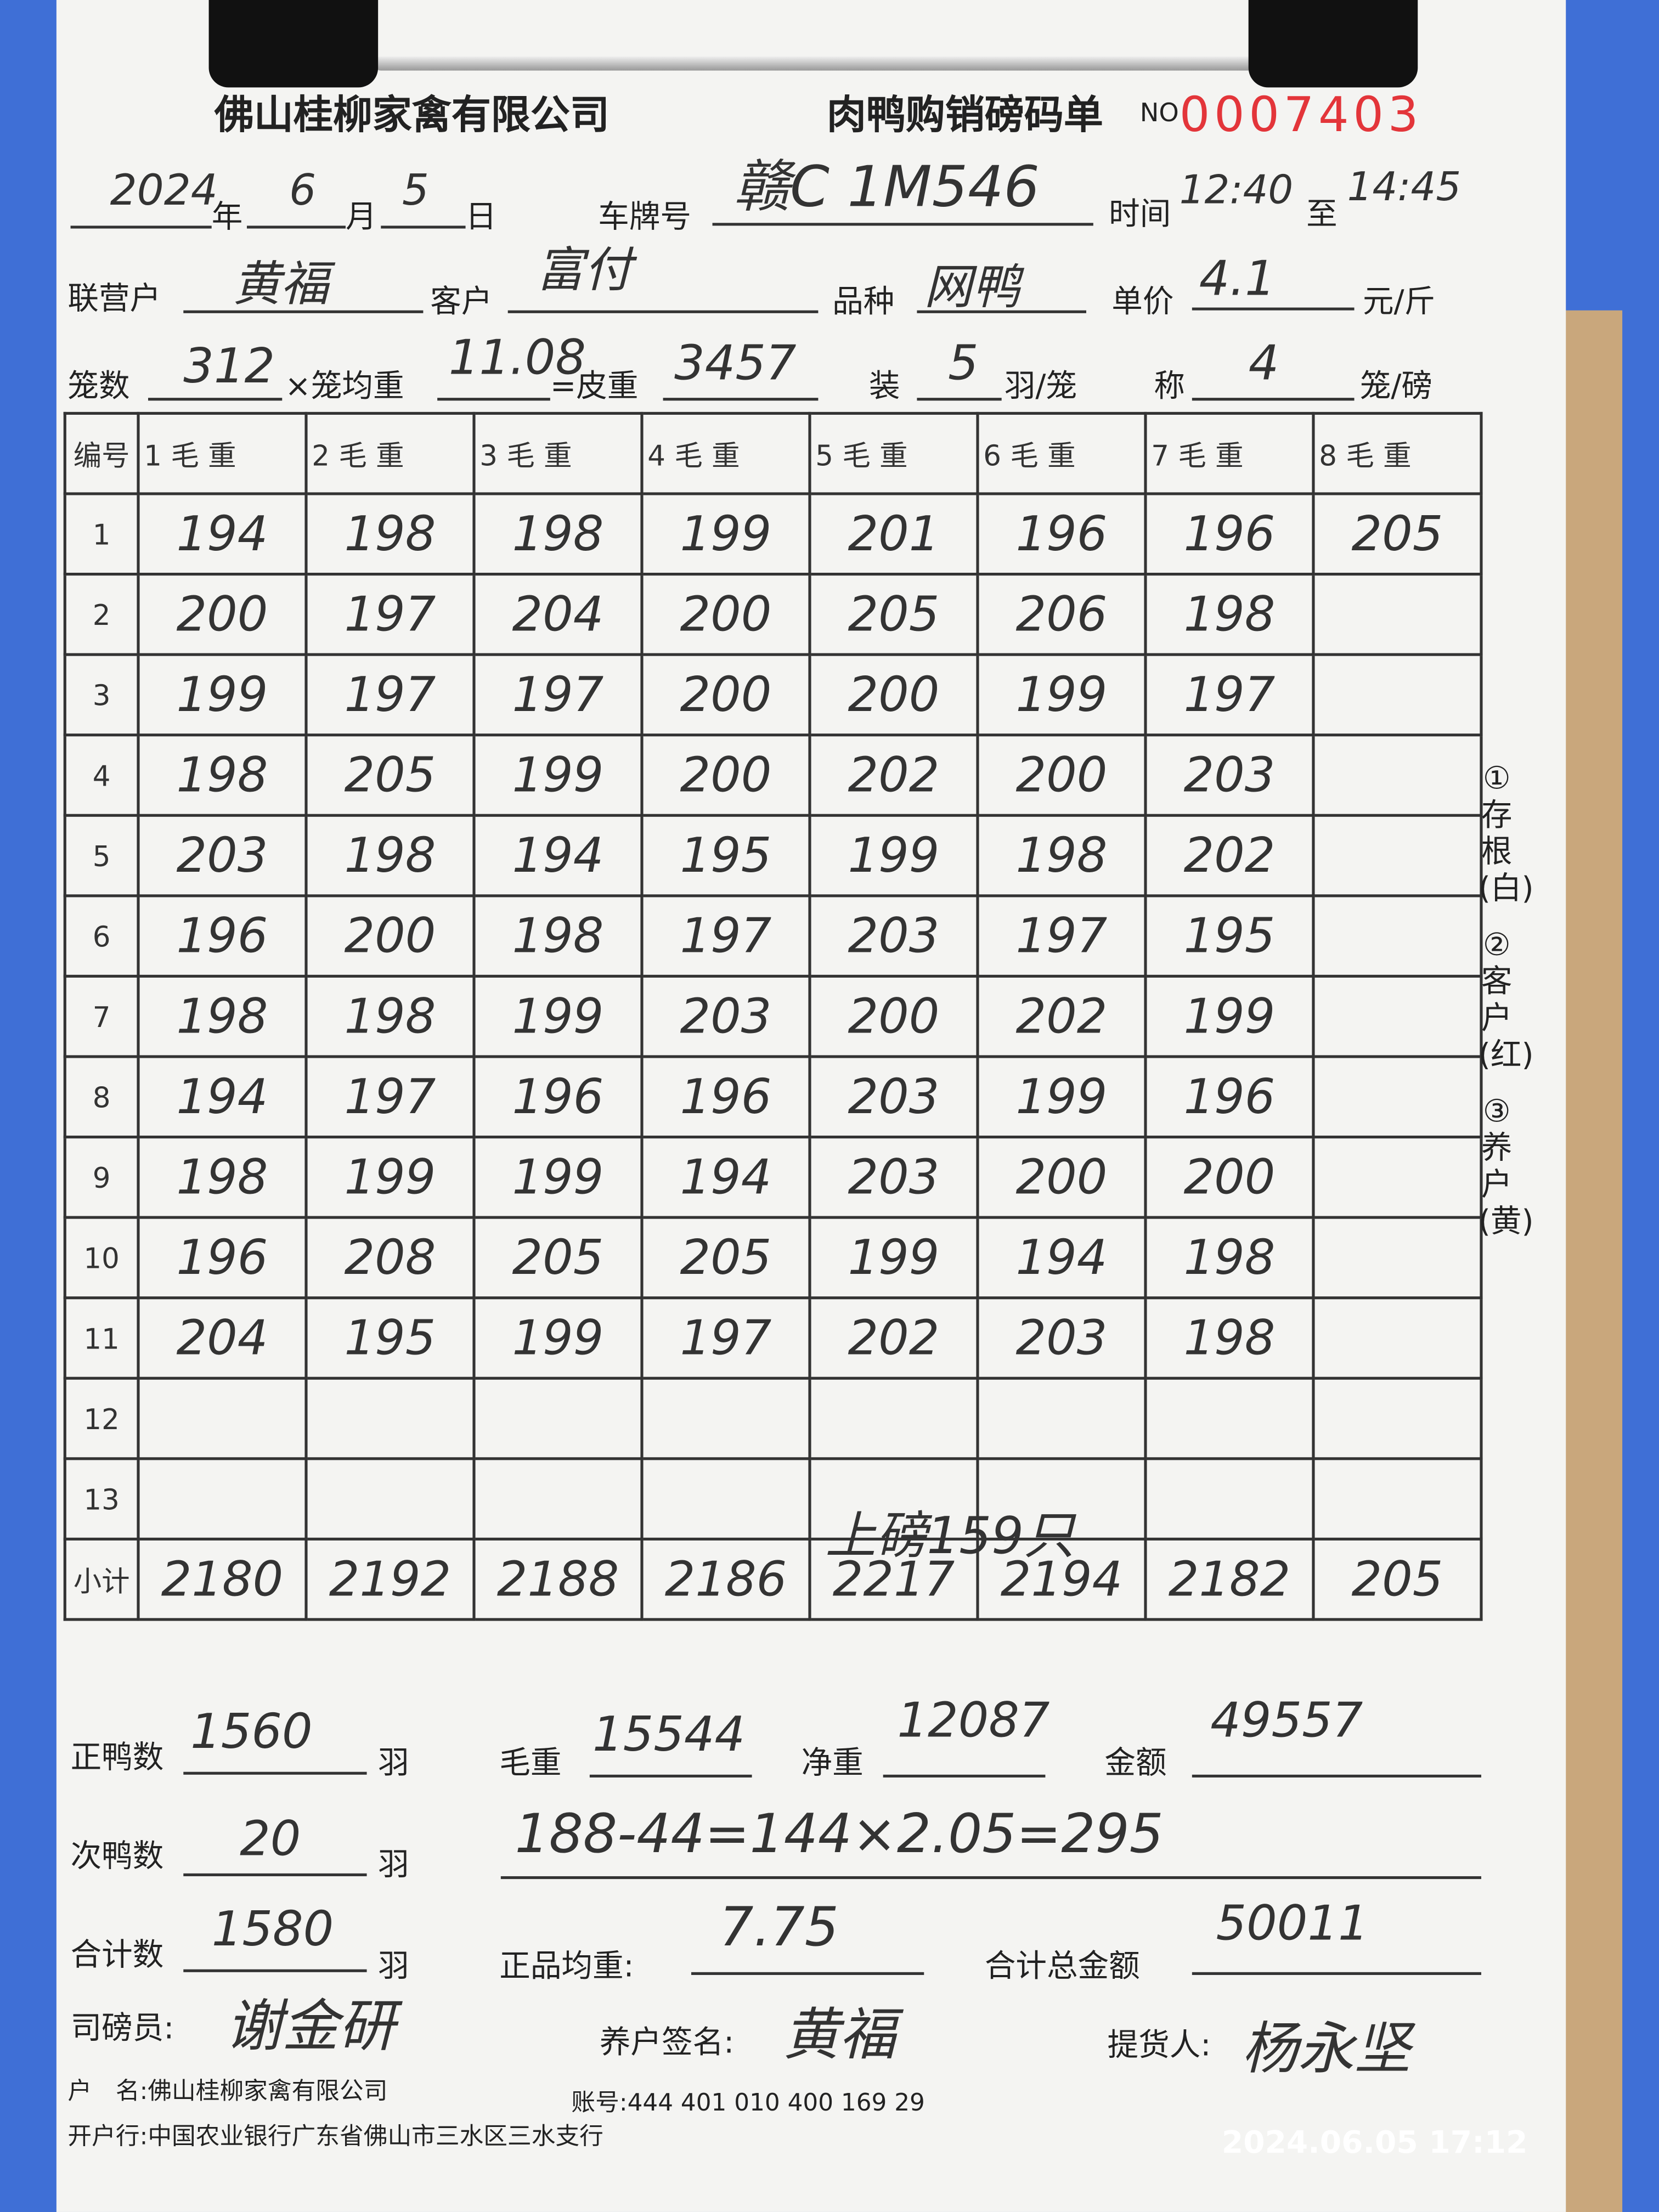 The image size is (1659, 2212). Describe the element at coordinates (294, 44) in the screenshot. I see `clip-left` at that location.